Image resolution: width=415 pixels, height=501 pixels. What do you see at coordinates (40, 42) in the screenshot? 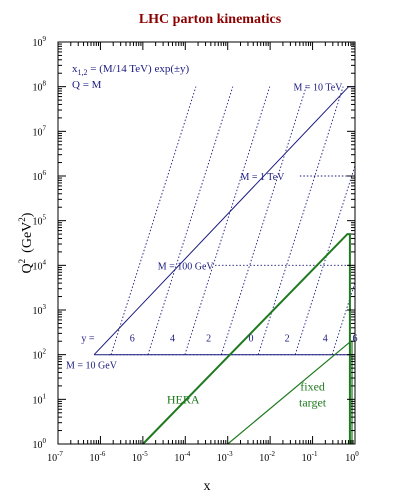
I see `y-tick-label: 10⁹` at bounding box center [40, 42].